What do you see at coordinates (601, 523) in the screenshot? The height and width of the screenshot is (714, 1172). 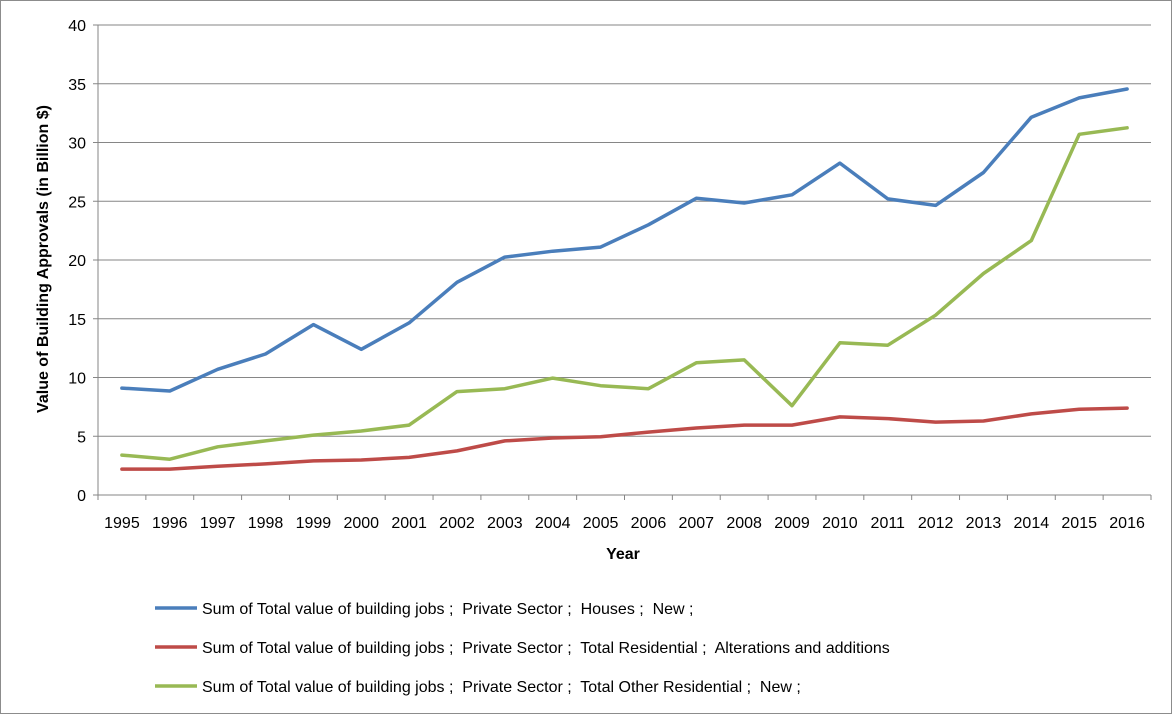 I see `x-tick-label: 2005` at bounding box center [601, 523].